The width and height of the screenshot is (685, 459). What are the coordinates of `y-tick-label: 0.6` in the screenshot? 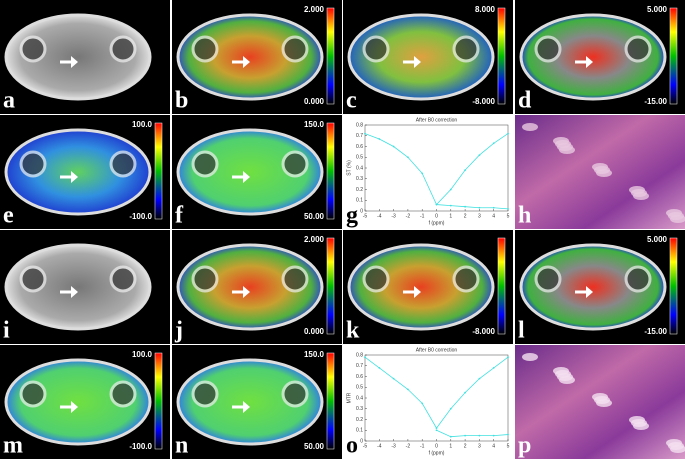 It's located at (359, 377).